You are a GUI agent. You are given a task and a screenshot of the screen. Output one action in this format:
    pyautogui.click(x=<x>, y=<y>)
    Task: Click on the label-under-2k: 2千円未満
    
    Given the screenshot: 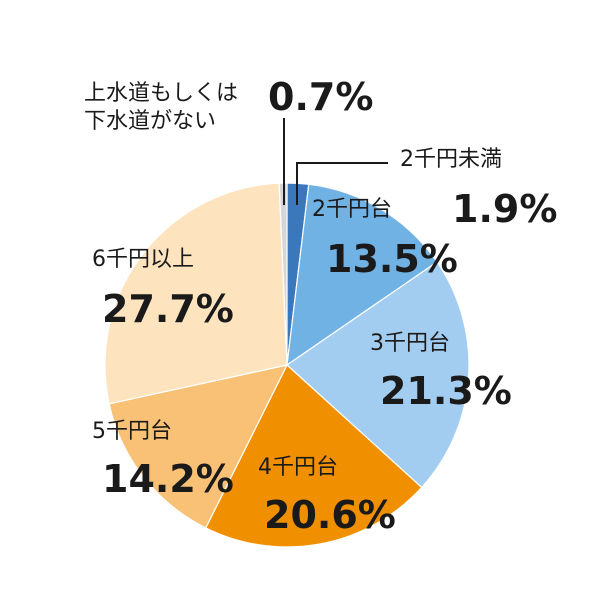 What is the action you would take?
    pyautogui.click(x=451, y=159)
    